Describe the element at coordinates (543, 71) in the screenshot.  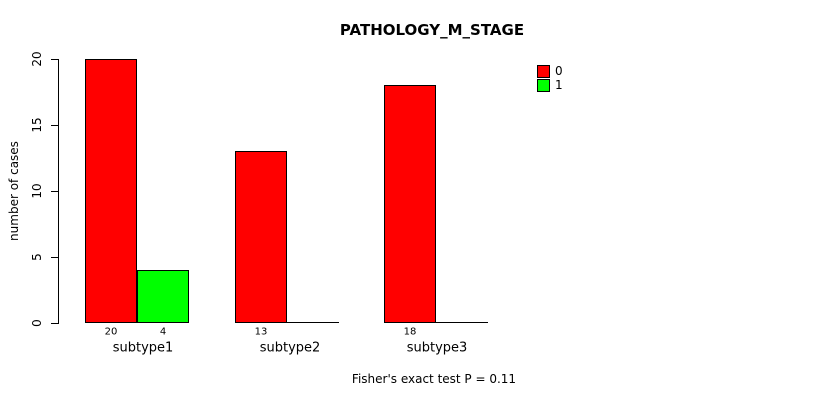
I see `legend-swatch-red` at that location.